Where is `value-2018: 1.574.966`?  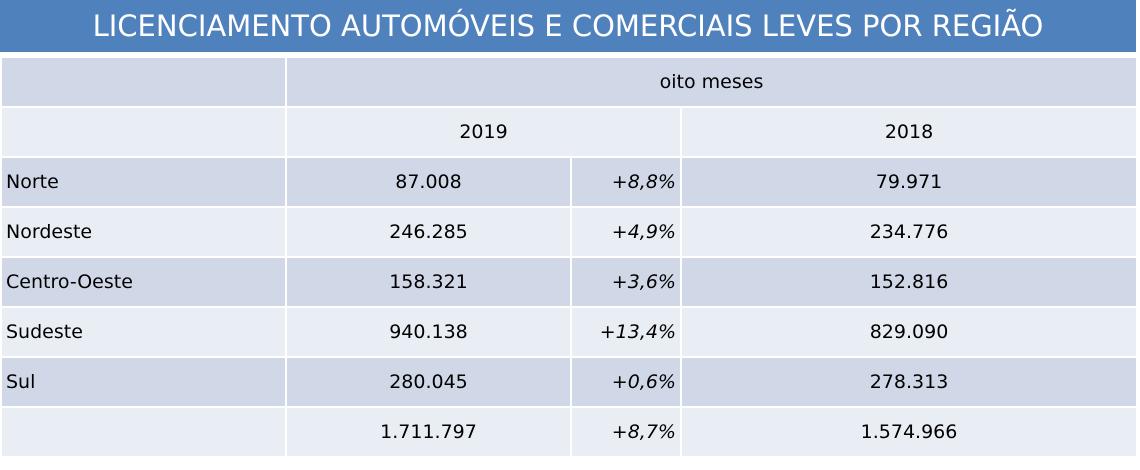
value-2018: 1.574.966 is located at coordinates (909, 432).